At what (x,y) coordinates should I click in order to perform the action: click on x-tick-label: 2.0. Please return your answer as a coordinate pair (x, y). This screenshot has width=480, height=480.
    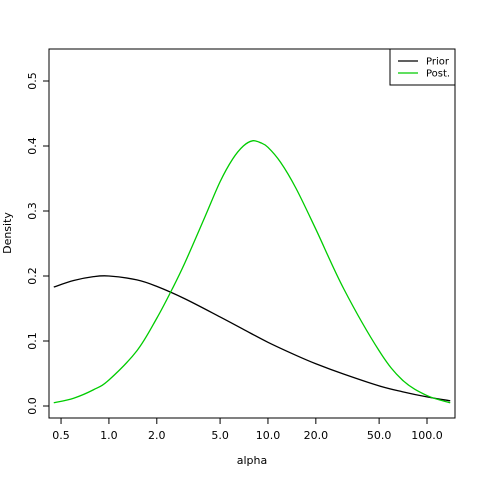
    Looking at the image, I should click on (157, 435).